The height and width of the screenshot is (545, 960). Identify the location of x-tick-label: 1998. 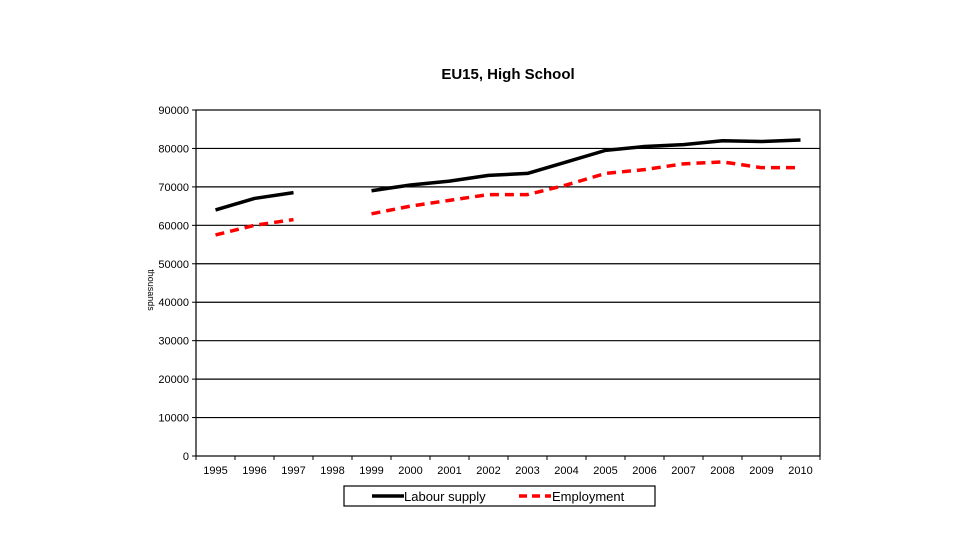
(332, 471).